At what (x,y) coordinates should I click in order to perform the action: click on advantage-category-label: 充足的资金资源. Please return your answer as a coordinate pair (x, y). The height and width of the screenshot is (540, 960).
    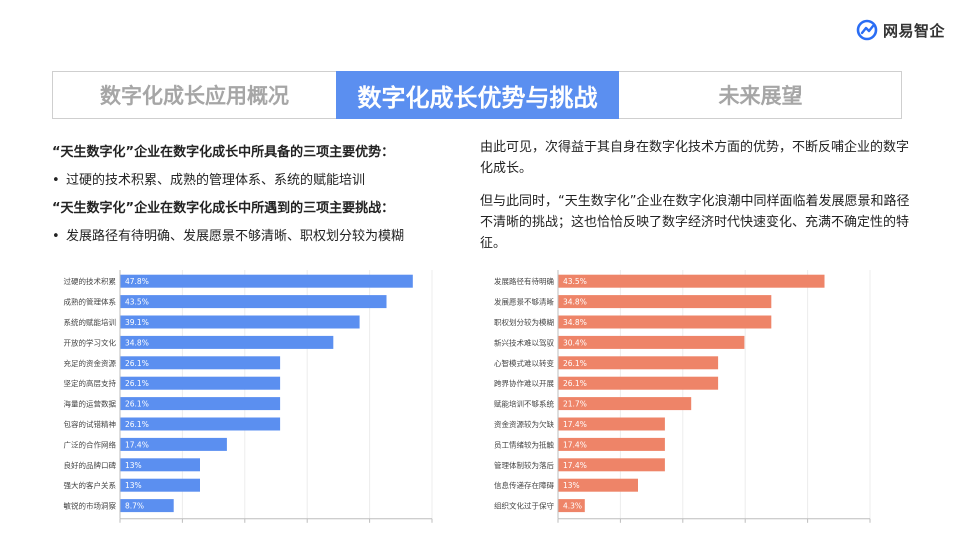
    Looking at the image, I should click on (90, 363).